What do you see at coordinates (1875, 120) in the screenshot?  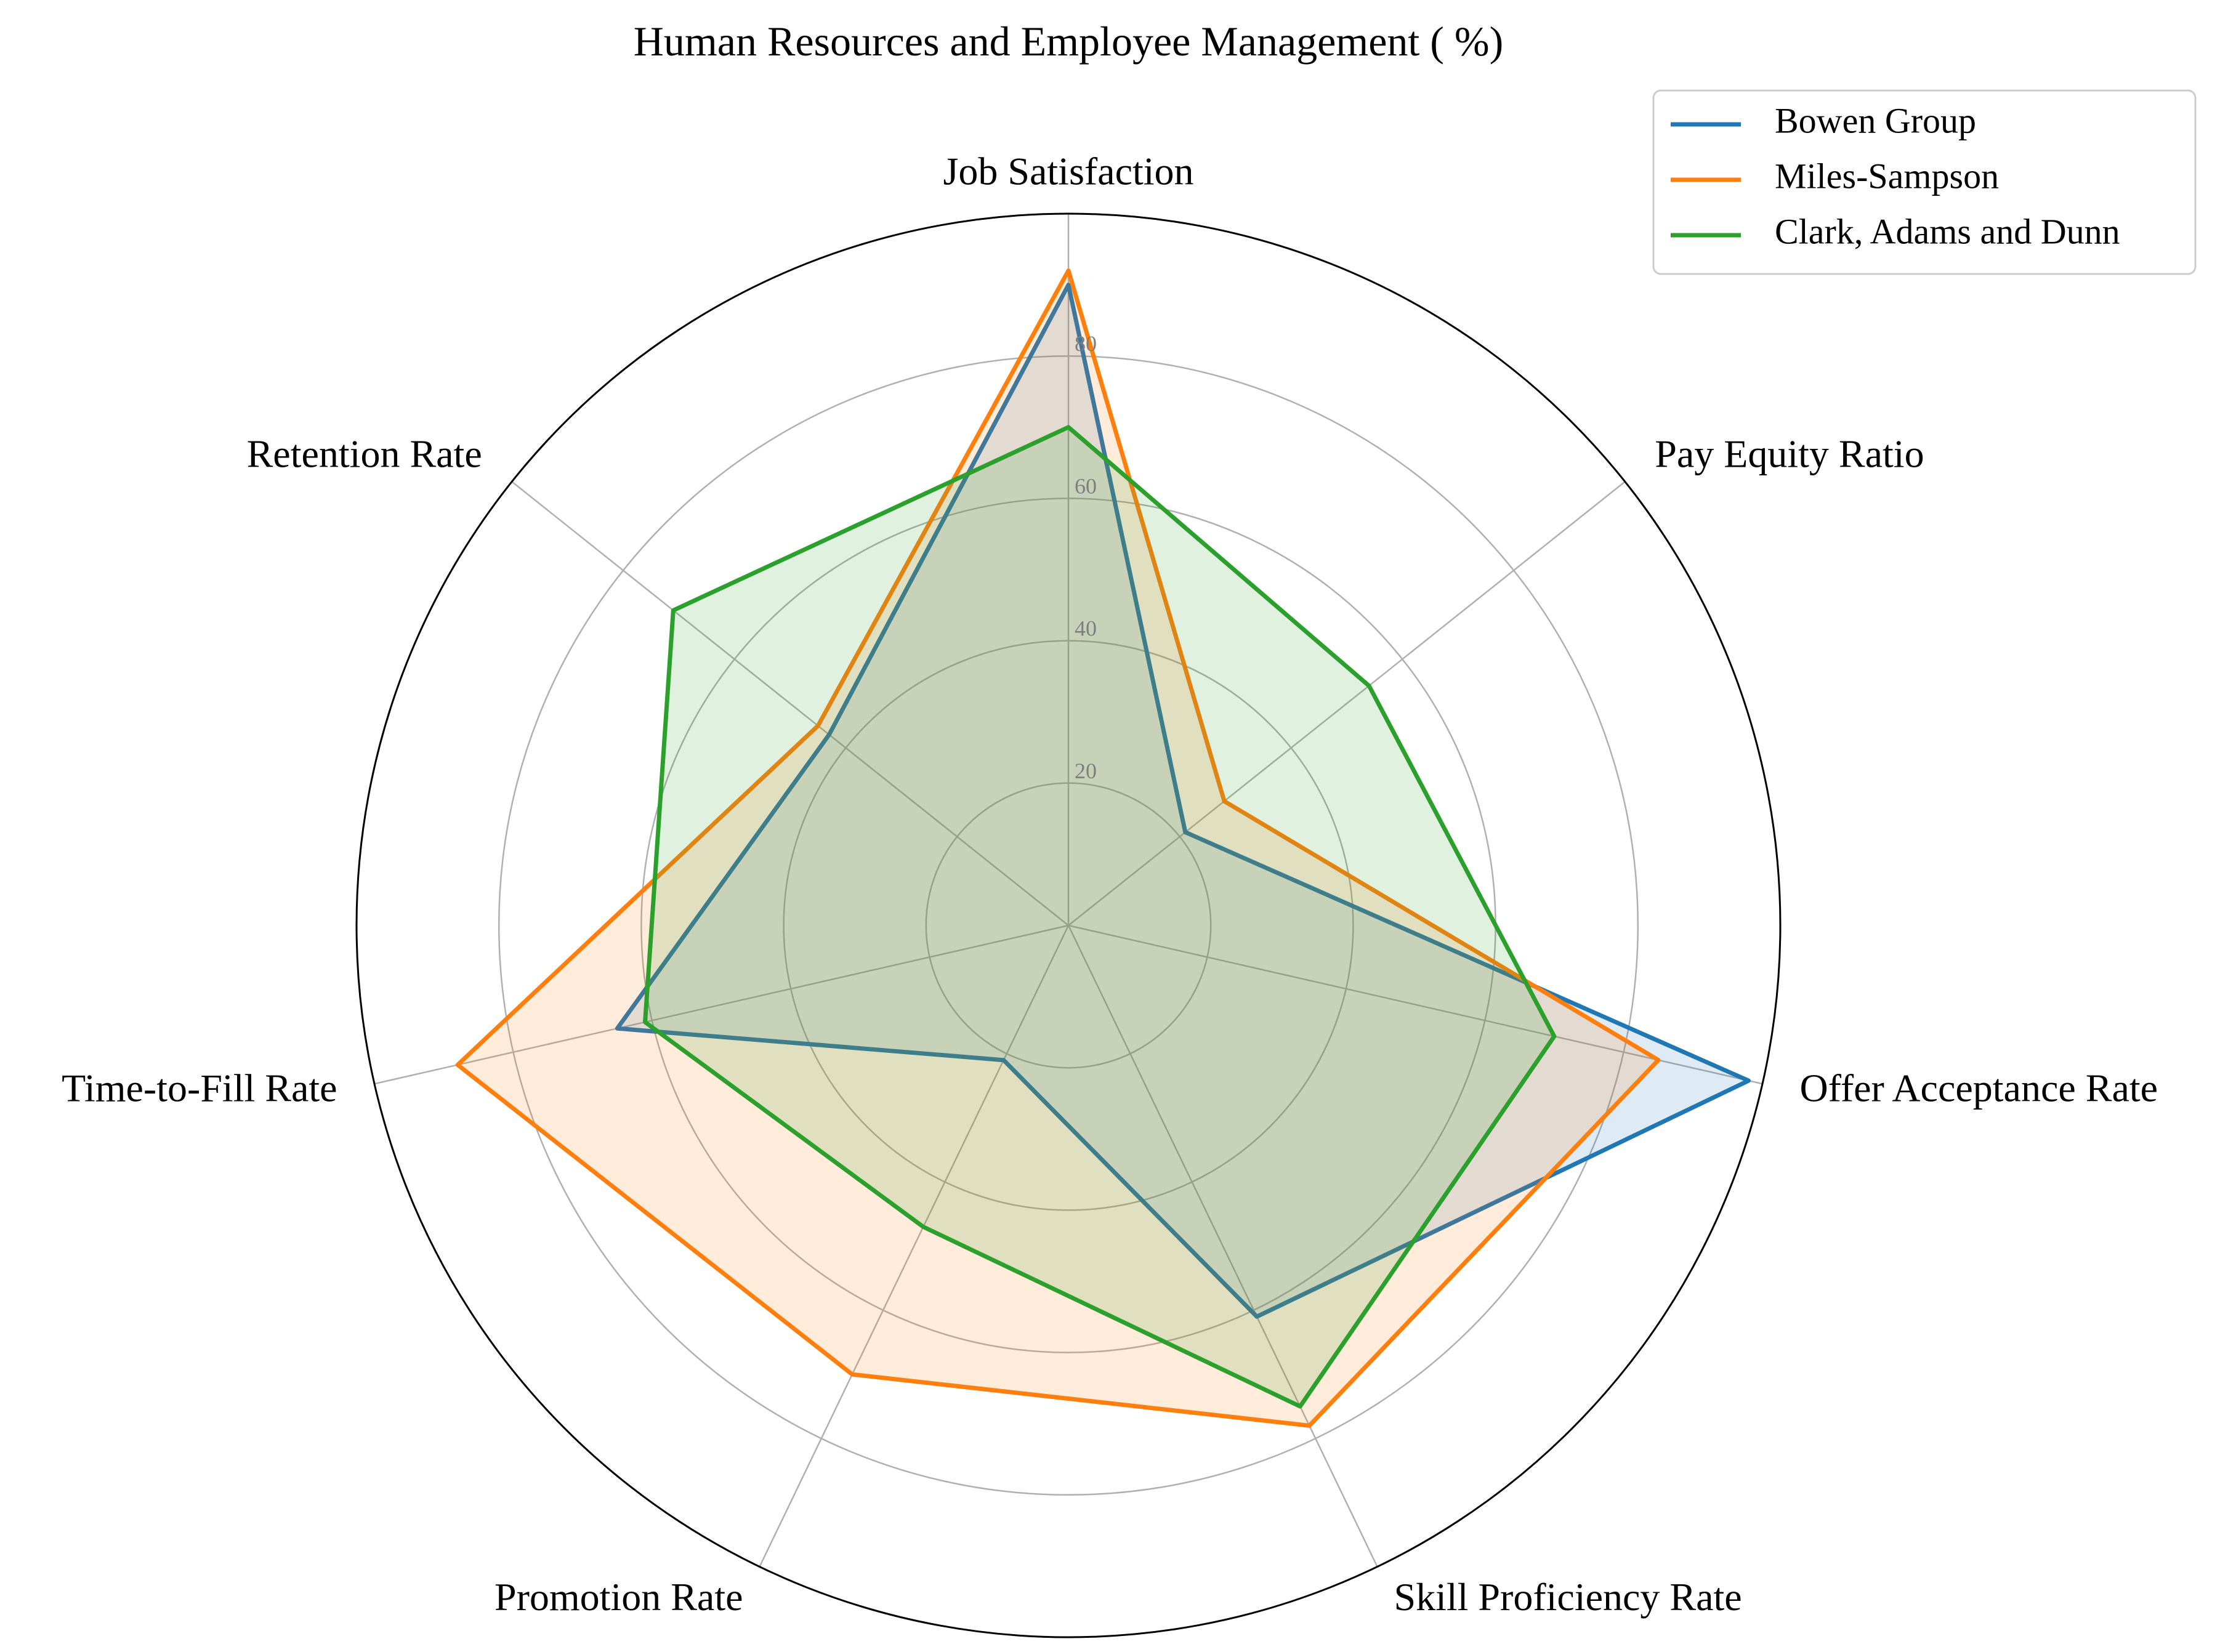 I see `legend-label: Bowen Group` at bounding box center [1875, 120].